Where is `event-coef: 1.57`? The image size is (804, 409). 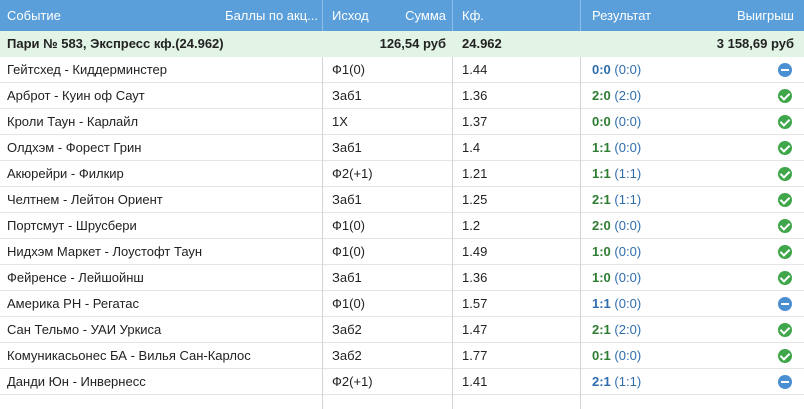
event-coef: 1.57 is located at coordinates (475, 303).